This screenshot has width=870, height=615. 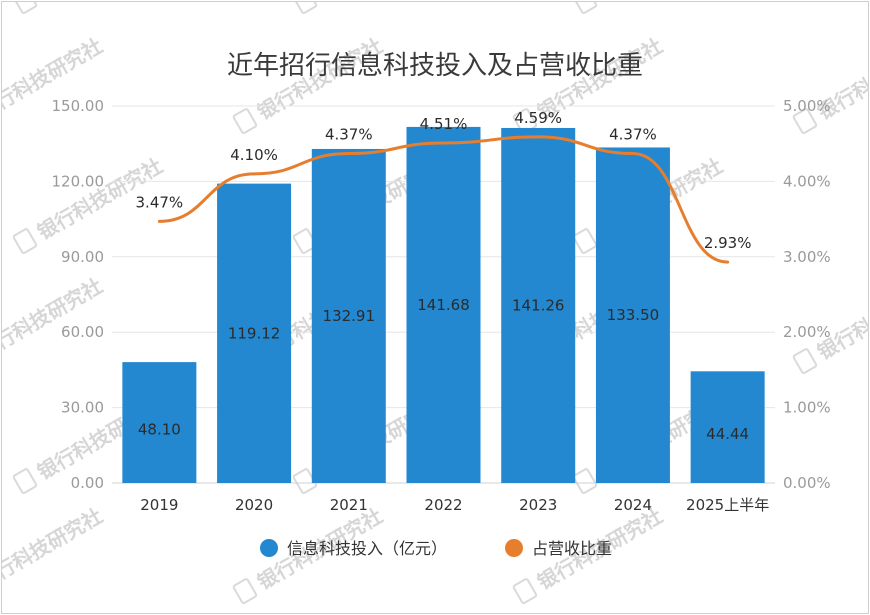 I want to click on right-tick-label: 5.00%, so click(x=807, y=106).